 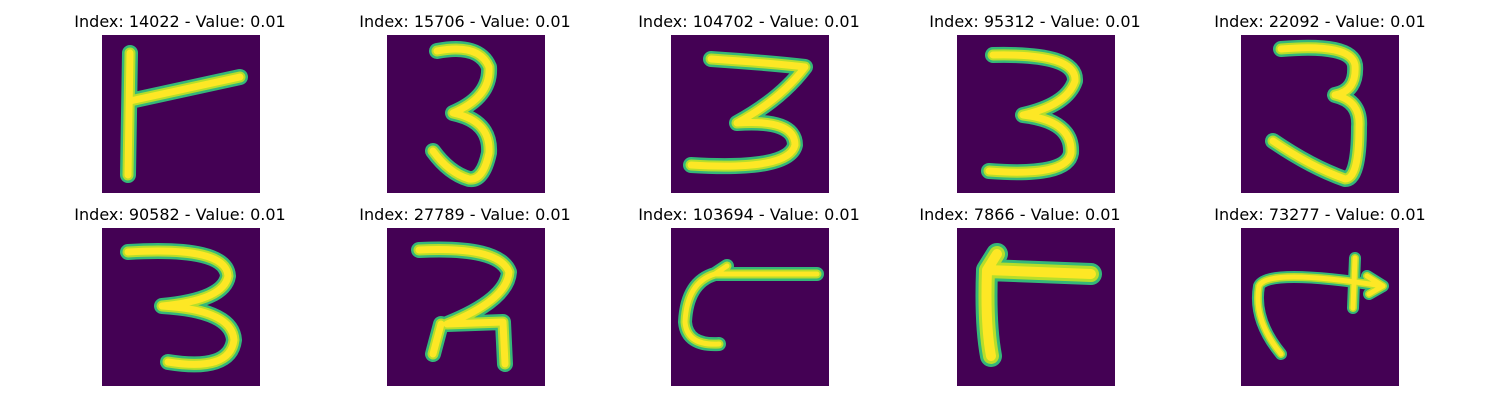 What do you see at coordinates (1320, 21) in the screenshot?
I see `image-title-5: Index: 22092 - Value: 0.01` at bounding box center [1320, 21].